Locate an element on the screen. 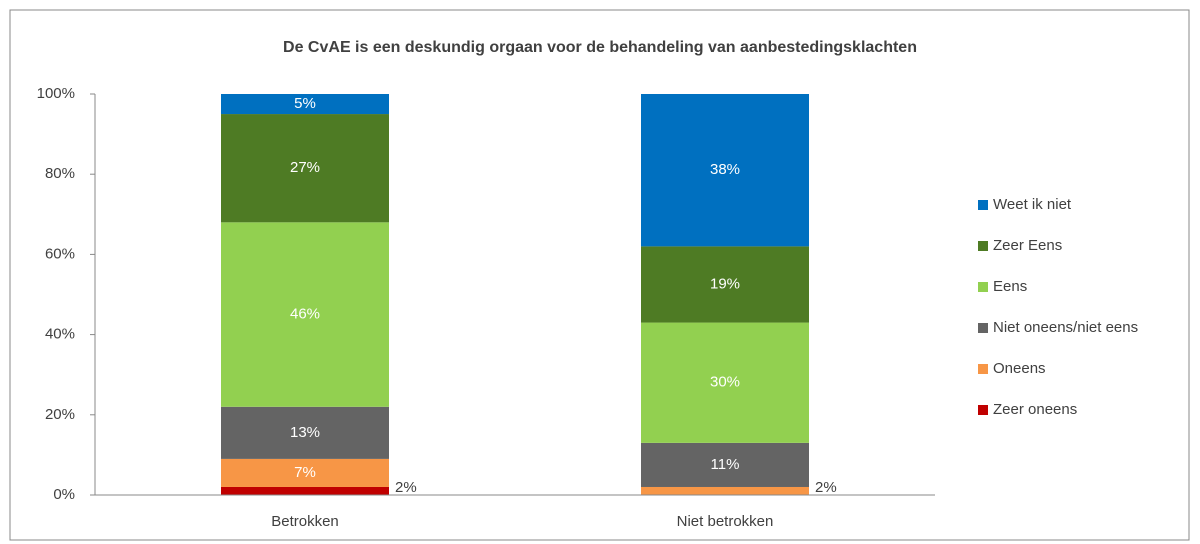 The width and height of the screenshot is (1200, 544). x-tick-label: Niet betrokken is located at coordinates (725, 521).